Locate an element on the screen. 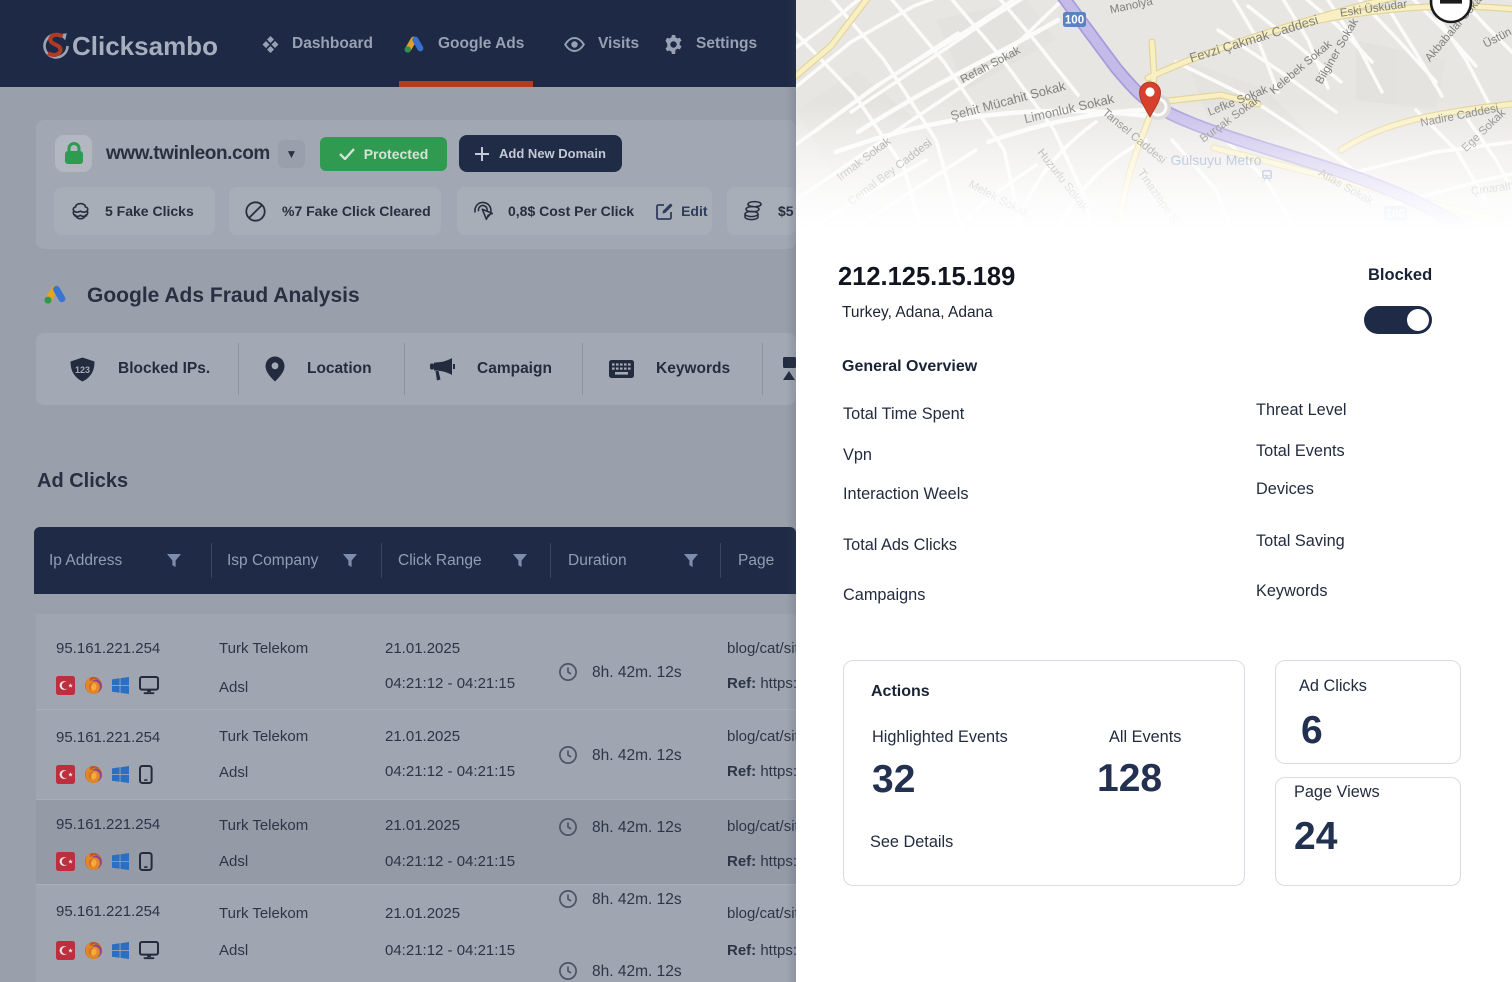 The height and width of the screenshot is (982, 1512). svg-text: 123 is located at coordinates (82, 370).